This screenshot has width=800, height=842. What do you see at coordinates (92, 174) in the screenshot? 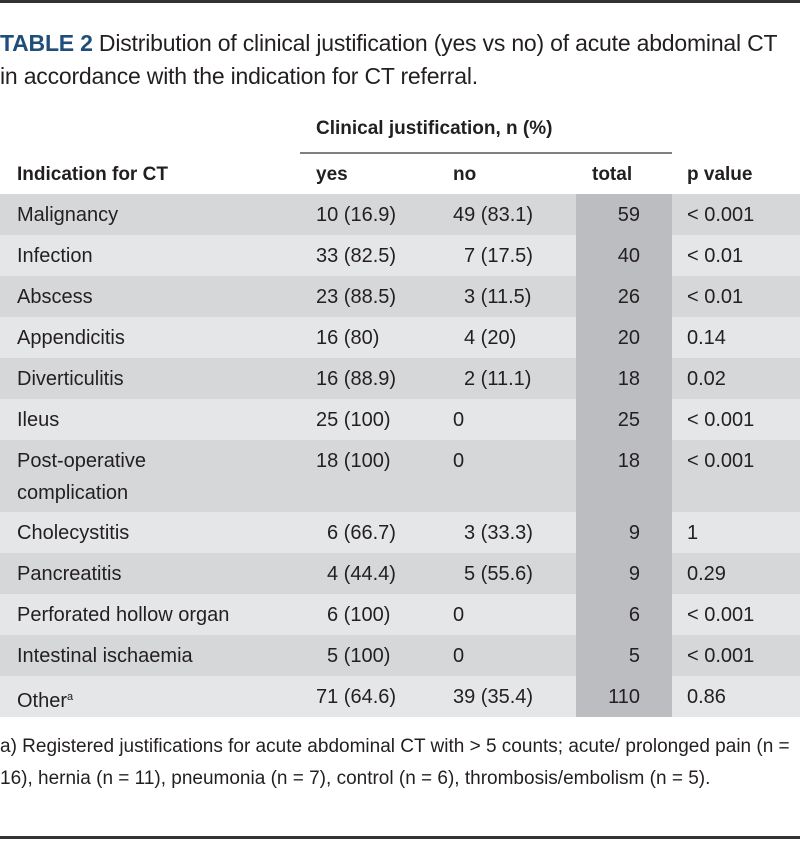
I see `col-header-indication: Indication for CT` at bounding box center [92, 174].